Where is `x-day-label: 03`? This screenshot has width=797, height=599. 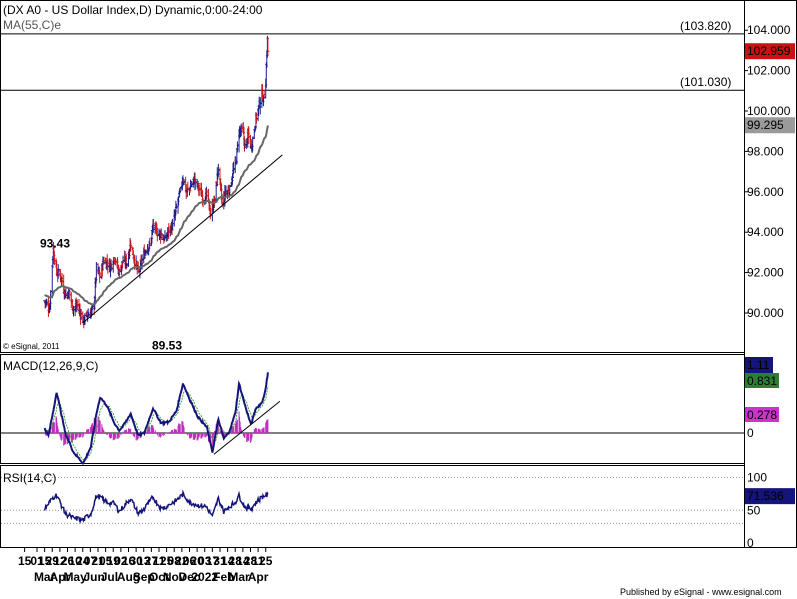
x-day-label: 03 is located at coordinates (205, 561).